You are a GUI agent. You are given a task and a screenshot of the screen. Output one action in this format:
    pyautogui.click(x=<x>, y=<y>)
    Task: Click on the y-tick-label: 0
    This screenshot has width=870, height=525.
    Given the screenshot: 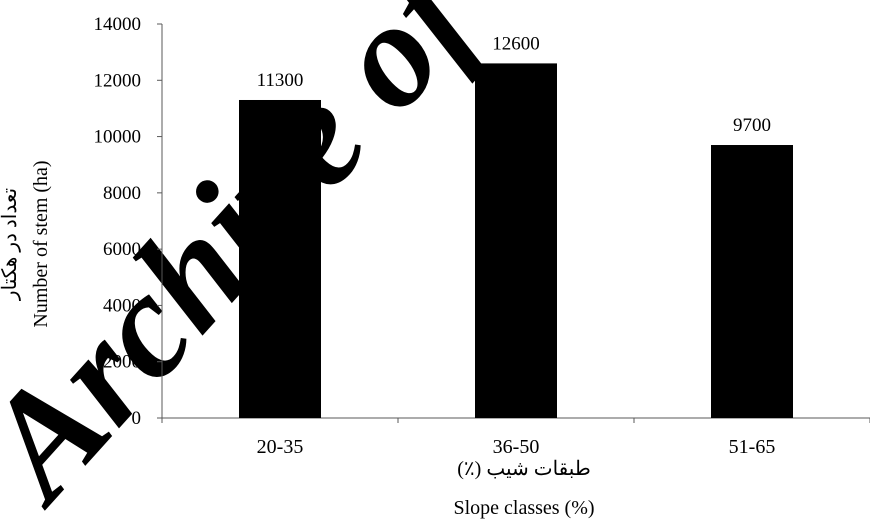 What is the action you would take?
    pyautogui.click(x=137, y=418)
    